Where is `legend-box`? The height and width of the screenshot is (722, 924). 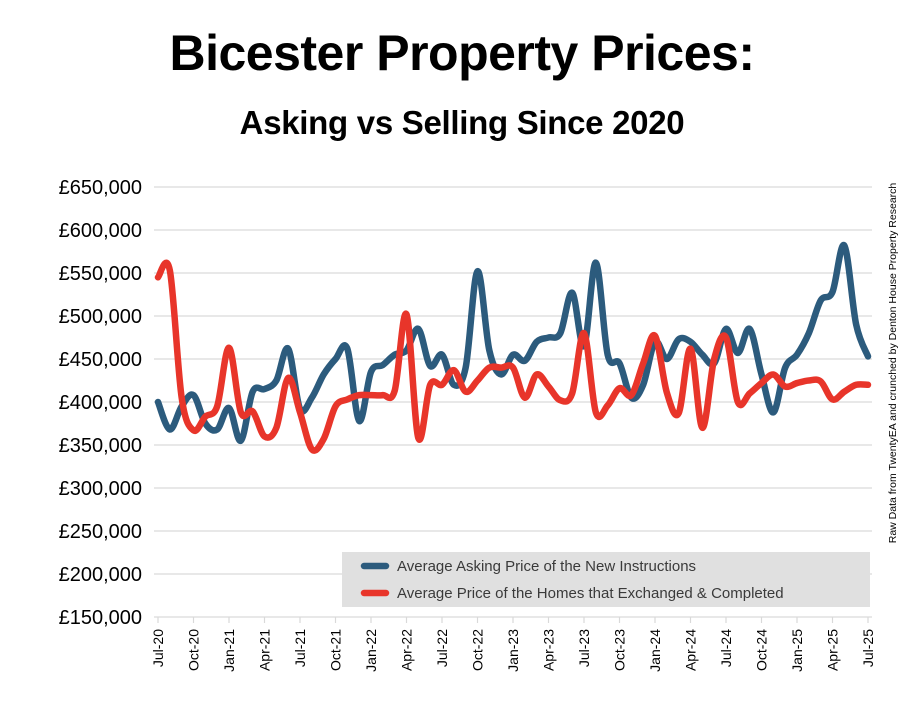
legend-box is located at coordinates (606, 579).